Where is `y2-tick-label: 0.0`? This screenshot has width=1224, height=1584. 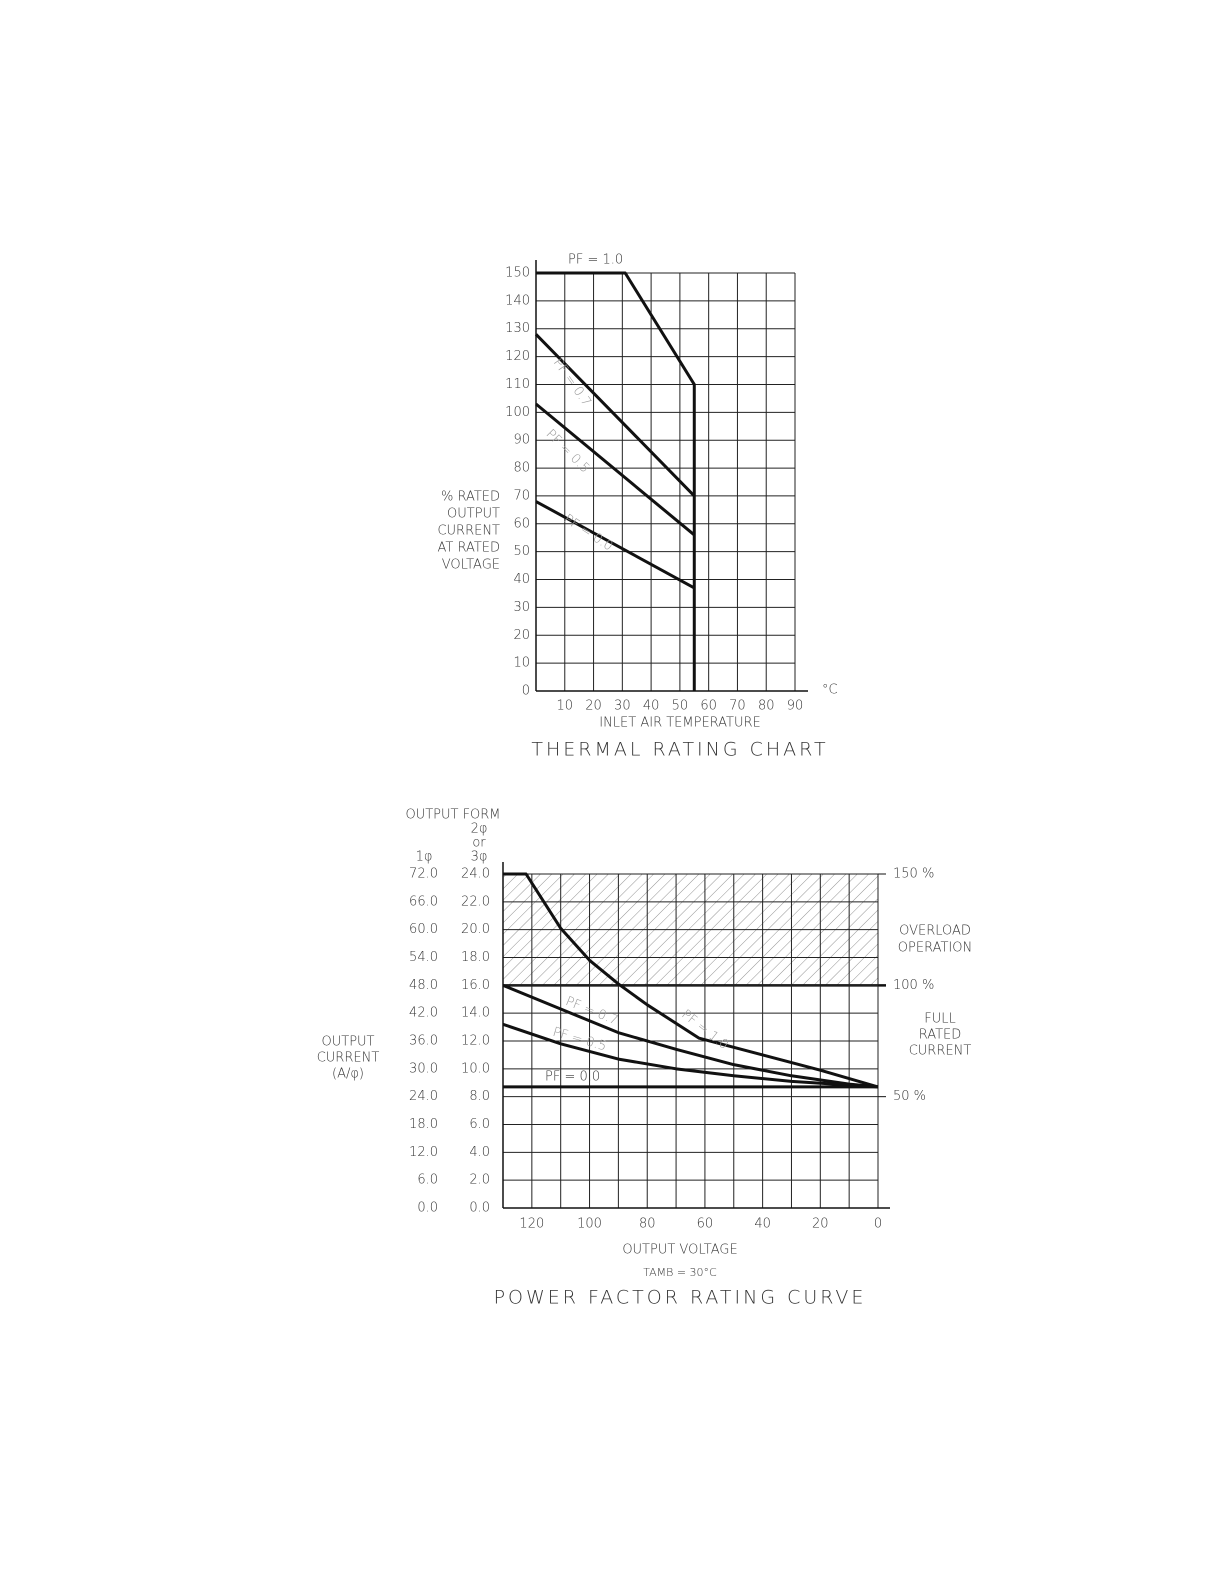 y2-tick-label: 0.0 is located at coordinates (427, 1208).